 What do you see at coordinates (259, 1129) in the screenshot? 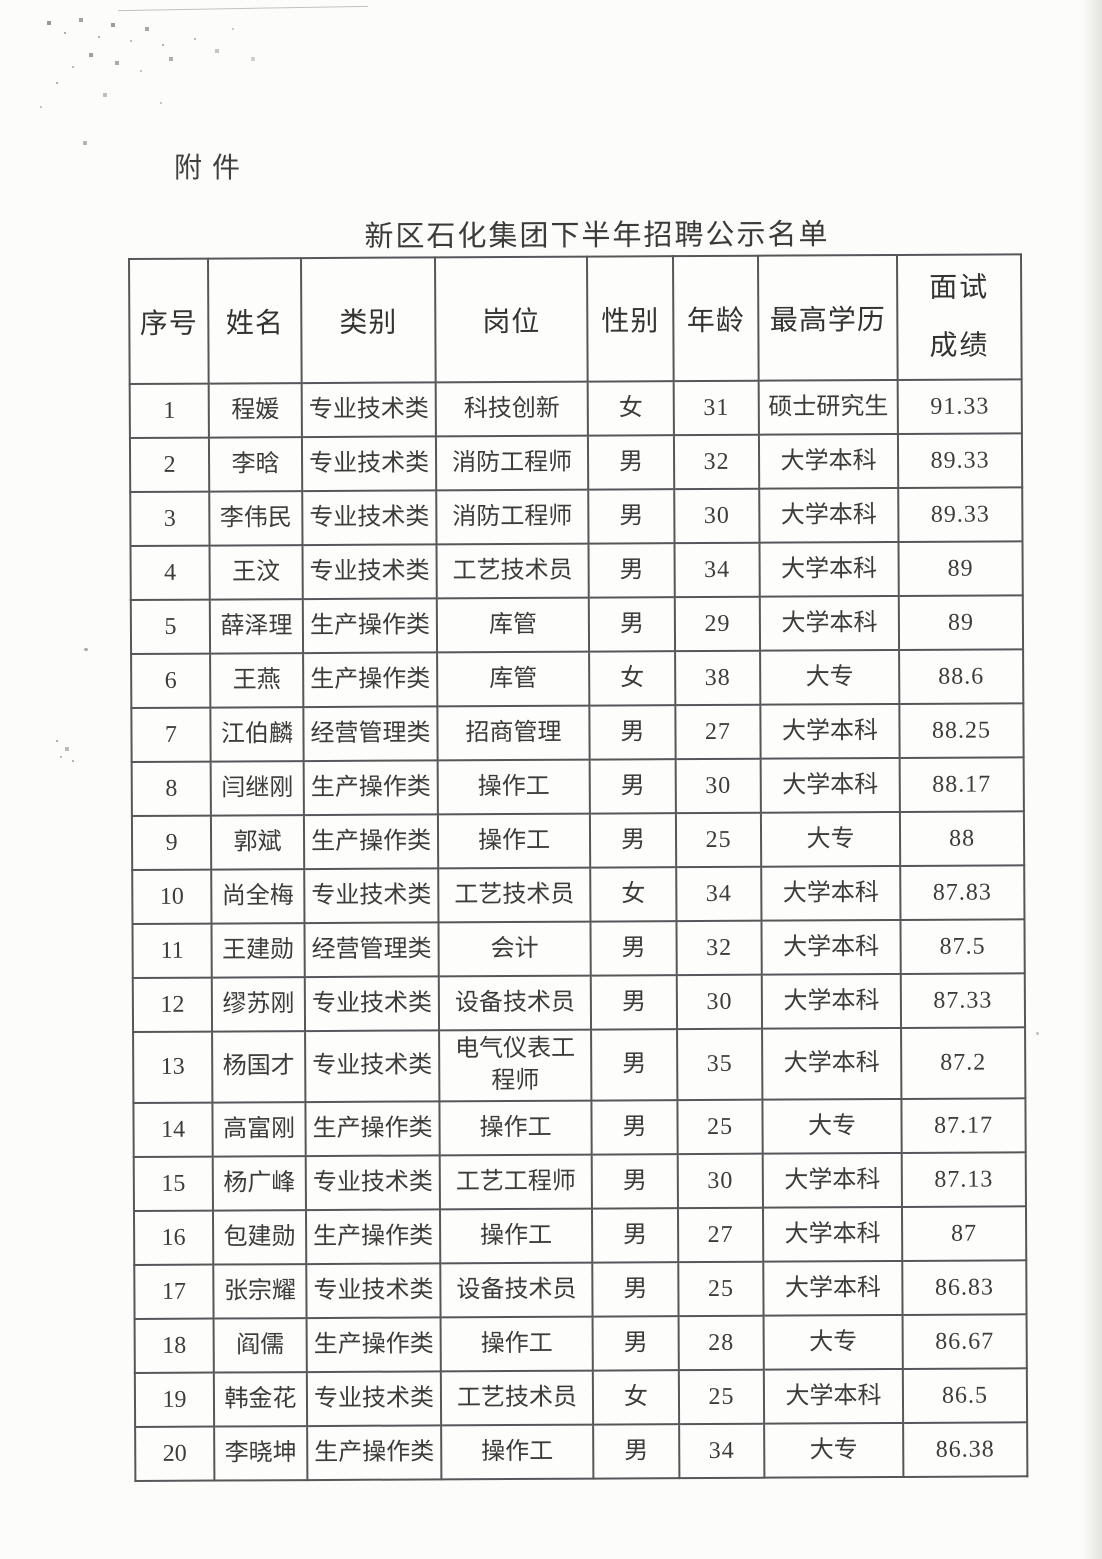
I see `cell-name: 高富刚` at bounding box center [259, 1129].